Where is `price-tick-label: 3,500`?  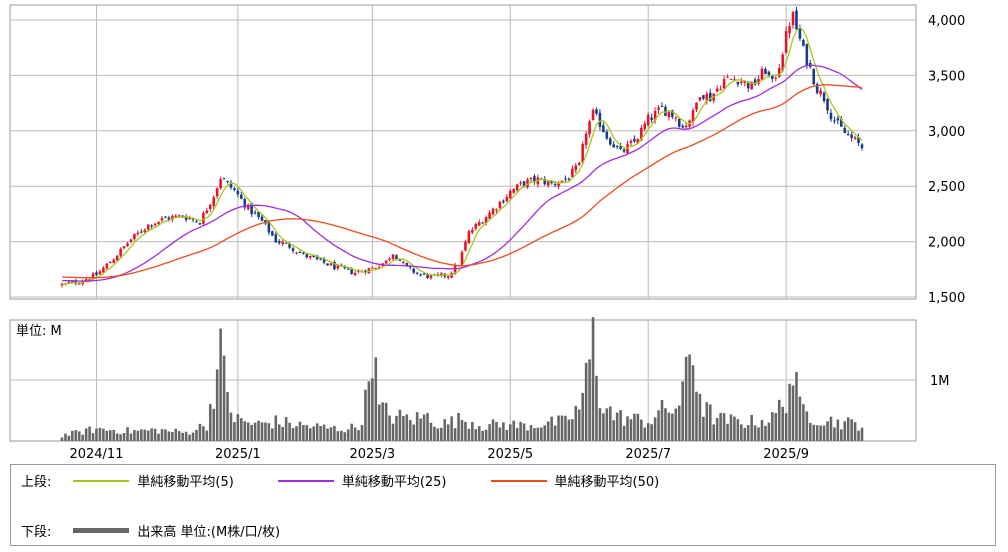
price-tick-label: 3,500 is located at coordinates (946, 76).